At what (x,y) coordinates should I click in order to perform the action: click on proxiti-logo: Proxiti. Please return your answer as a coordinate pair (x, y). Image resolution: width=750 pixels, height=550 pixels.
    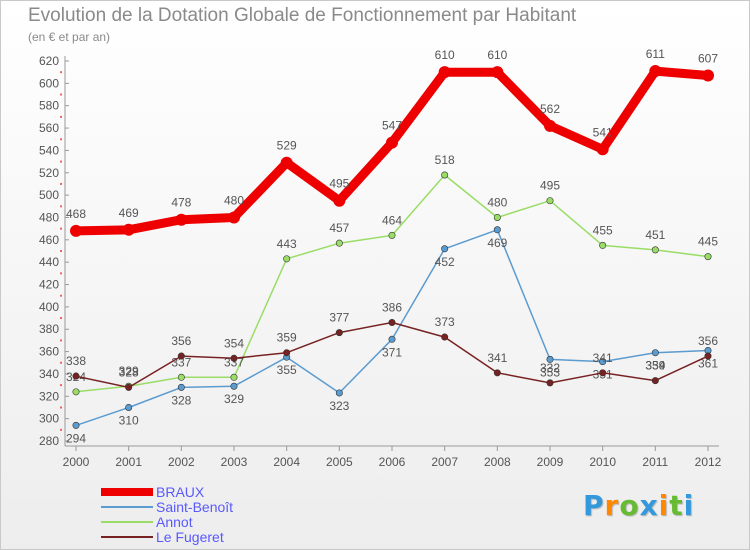
    Looking at the image, I should click on (638, 505).